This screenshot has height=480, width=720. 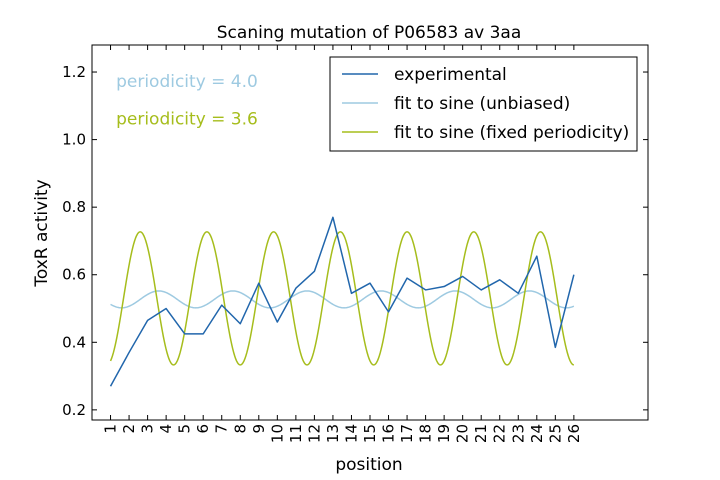 What do you see at coordinates (74, 342) in the screenshot?
I see `y-tick-label: 0.4` at bounding box center [74, 342].